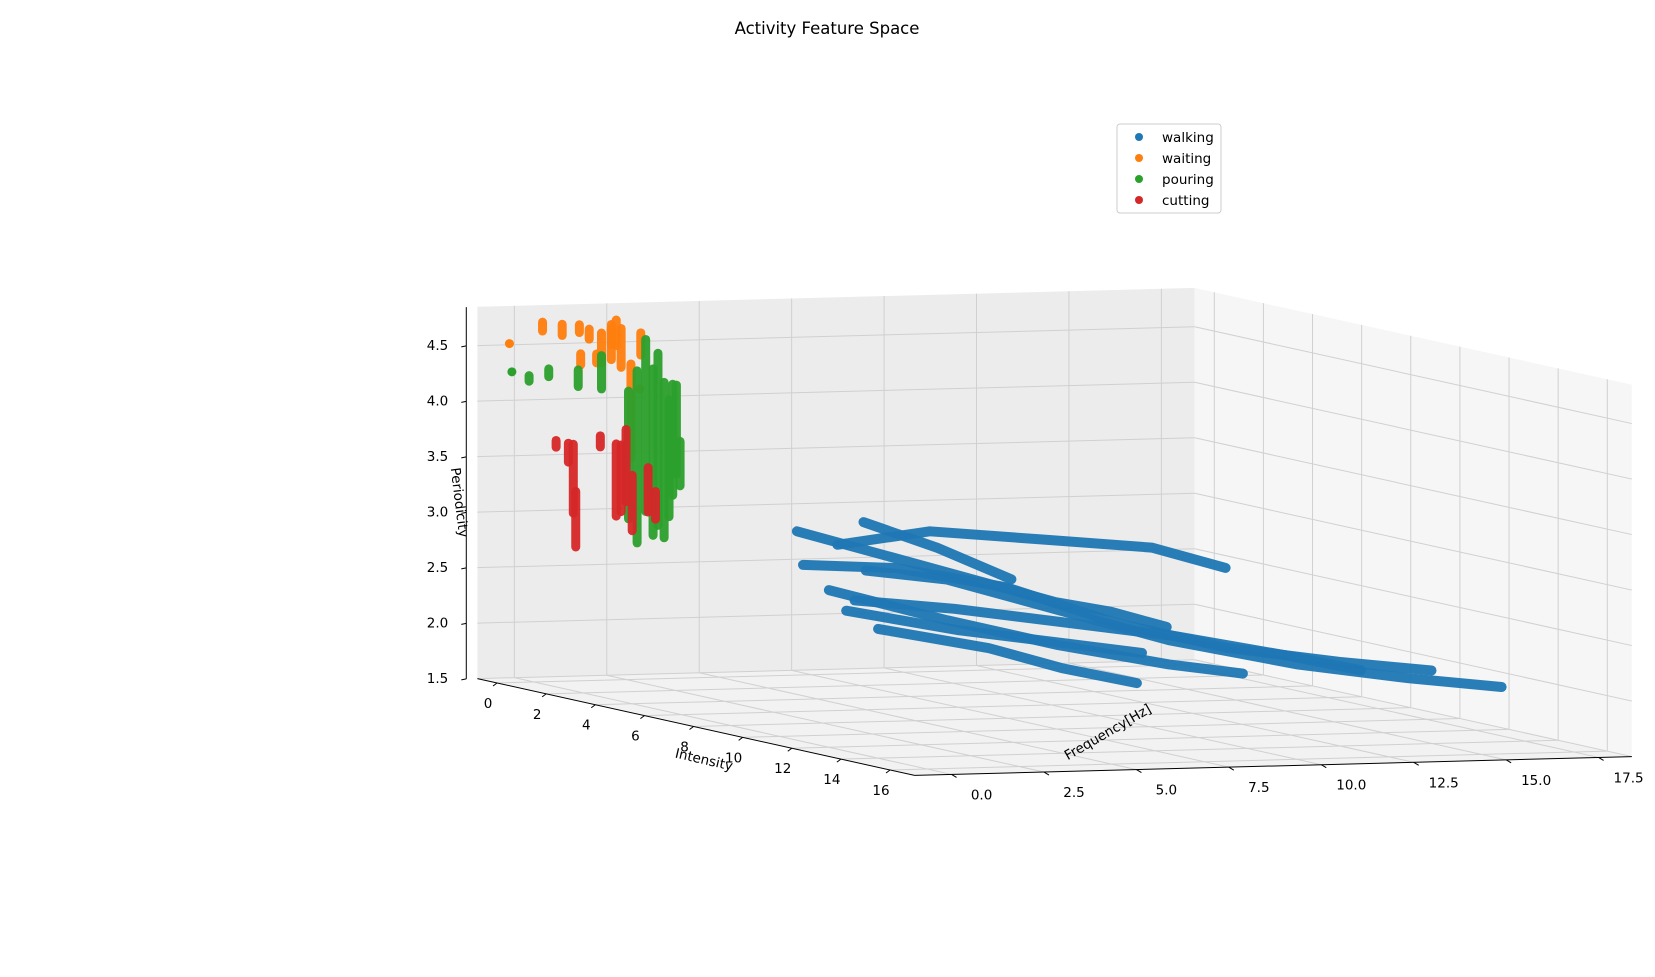  Describe the element at coordinates (1258, 788) in the screenshot. I see `y-tick-label: 7.5` at that location.